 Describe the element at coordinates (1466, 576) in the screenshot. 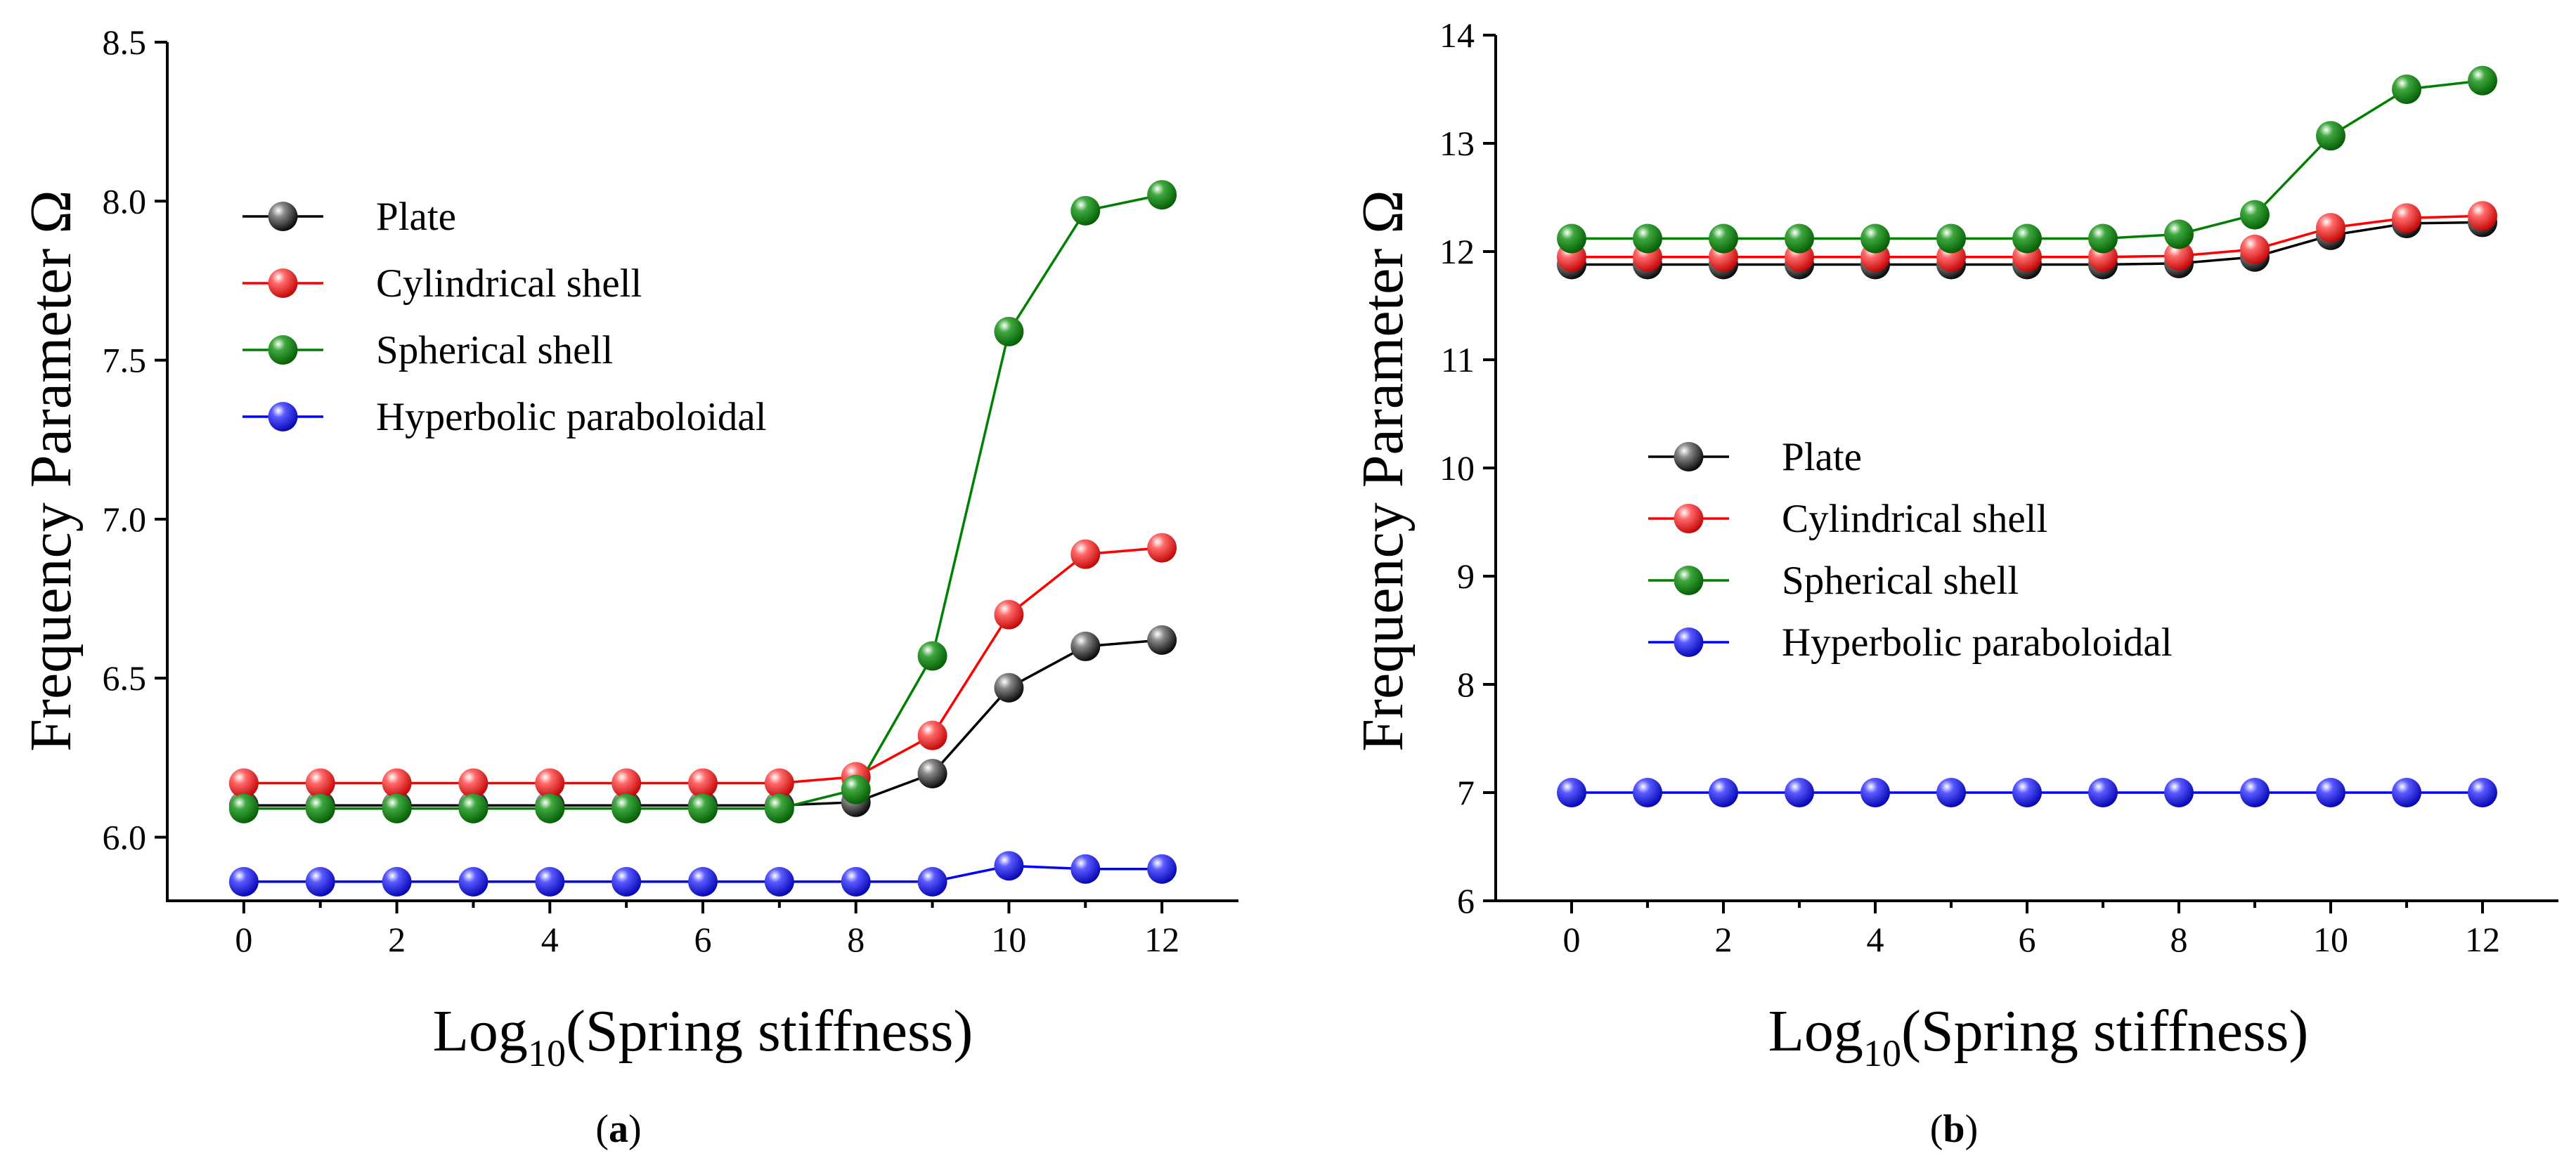

I see `y-tick-label: 9` at that location.